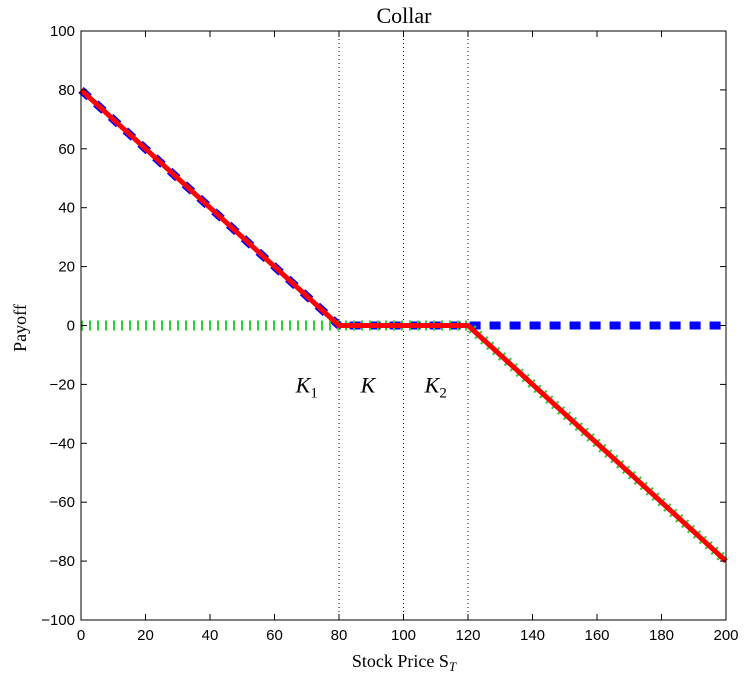 The height and width of the screenshot is (676, 753). What do you see at coordinates (66, 208) in the screenshot?
I see `y-tick-label: 40` at bounding box center [66, 208].